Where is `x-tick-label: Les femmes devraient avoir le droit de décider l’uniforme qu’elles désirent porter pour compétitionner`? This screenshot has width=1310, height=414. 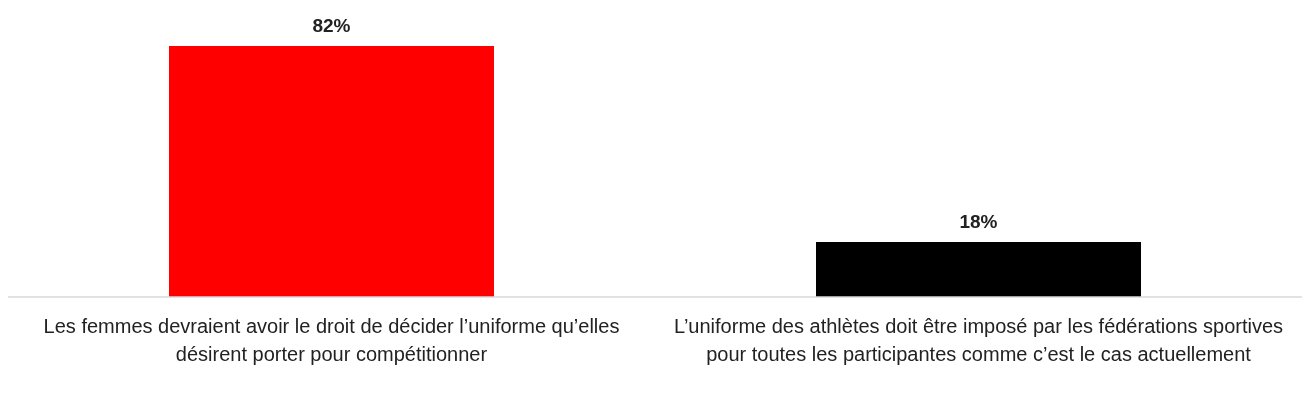 x-tick-label: Les femmes devraient avoir le droit de décider l’uniforme qu’elles désirent porter pour compétitionner is located at coordinates (331, 340).